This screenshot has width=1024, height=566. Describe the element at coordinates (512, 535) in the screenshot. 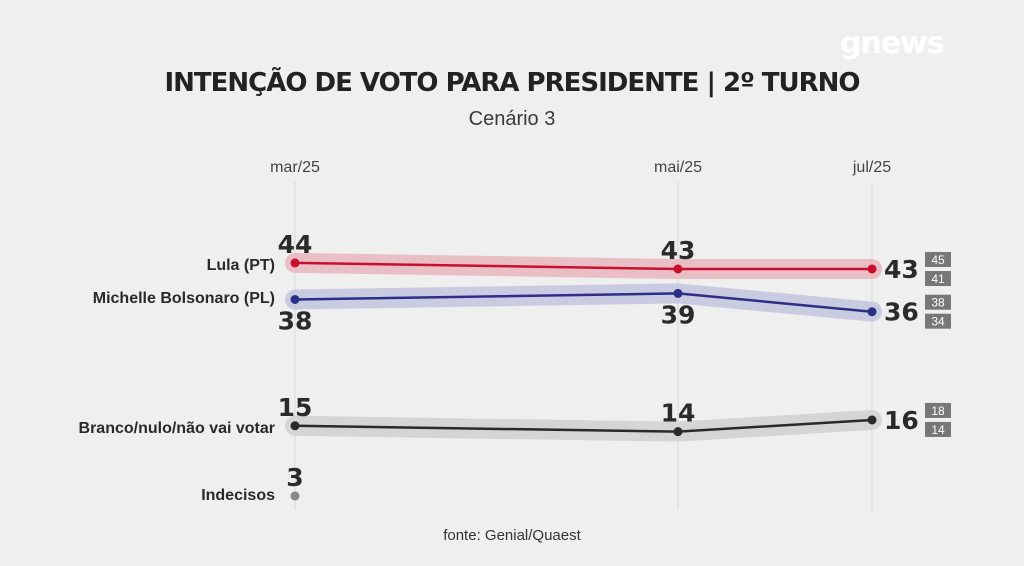

I see `source-note: fonte: Genial/Quaest` at that location.